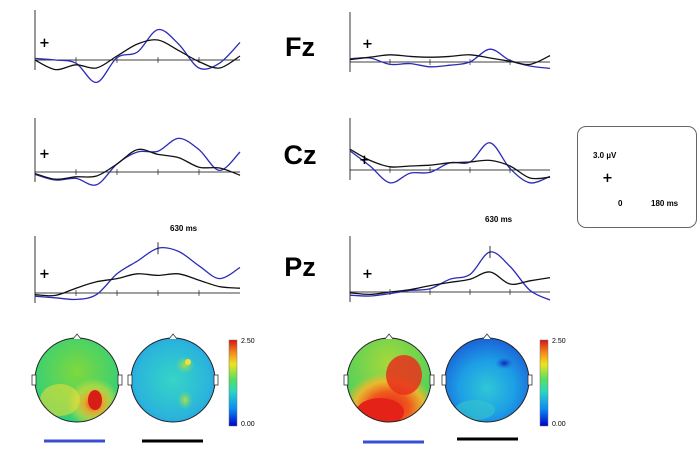 The width and height of the screenshot is (700, 456). I want to click on erp-panel-left-fz, so click(137, 47).